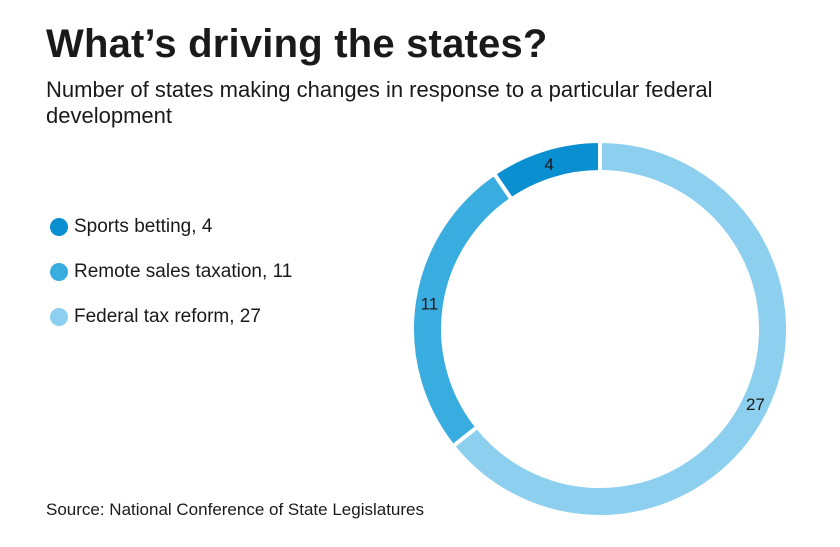 This screenshot has height=547, width=840. Describe the element at coordinates (59, 317) in the screenshot. I see `legend-swatch-federal-tax-reform` at that location.